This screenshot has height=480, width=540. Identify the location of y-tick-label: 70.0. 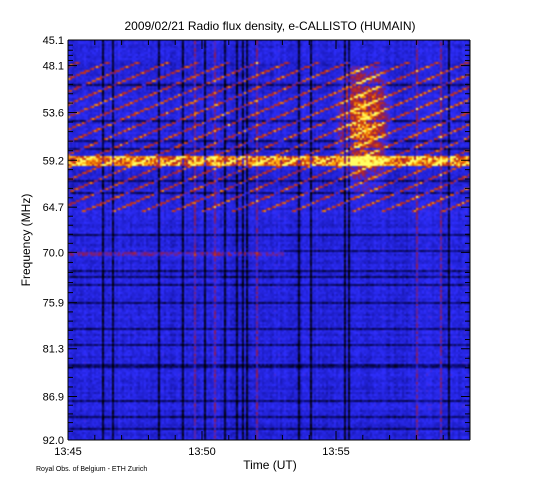
(53, 253).